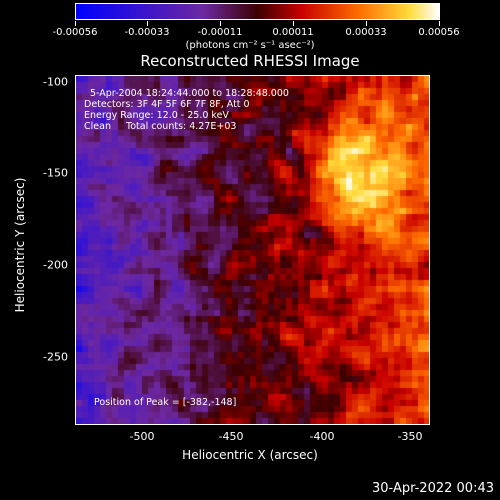 The image size is (500, 500). I want to click on peak-position-text: Position of Peak = [-382,-148], so click(165, 402).